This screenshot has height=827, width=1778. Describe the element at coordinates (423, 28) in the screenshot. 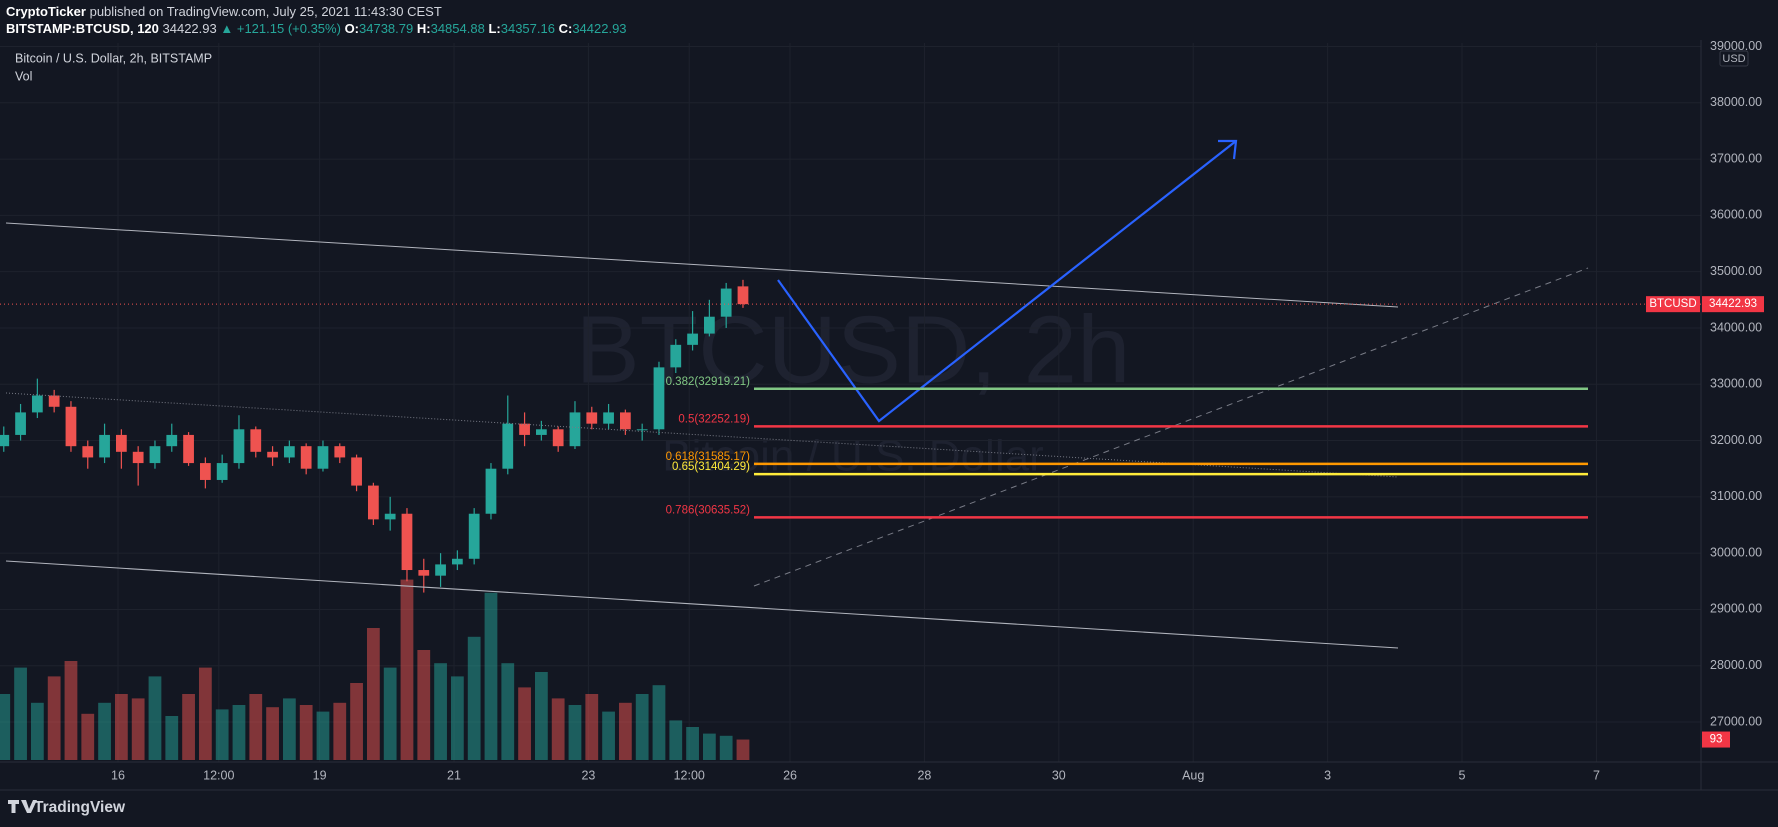

I see `ohlc-label: H:` at that location.